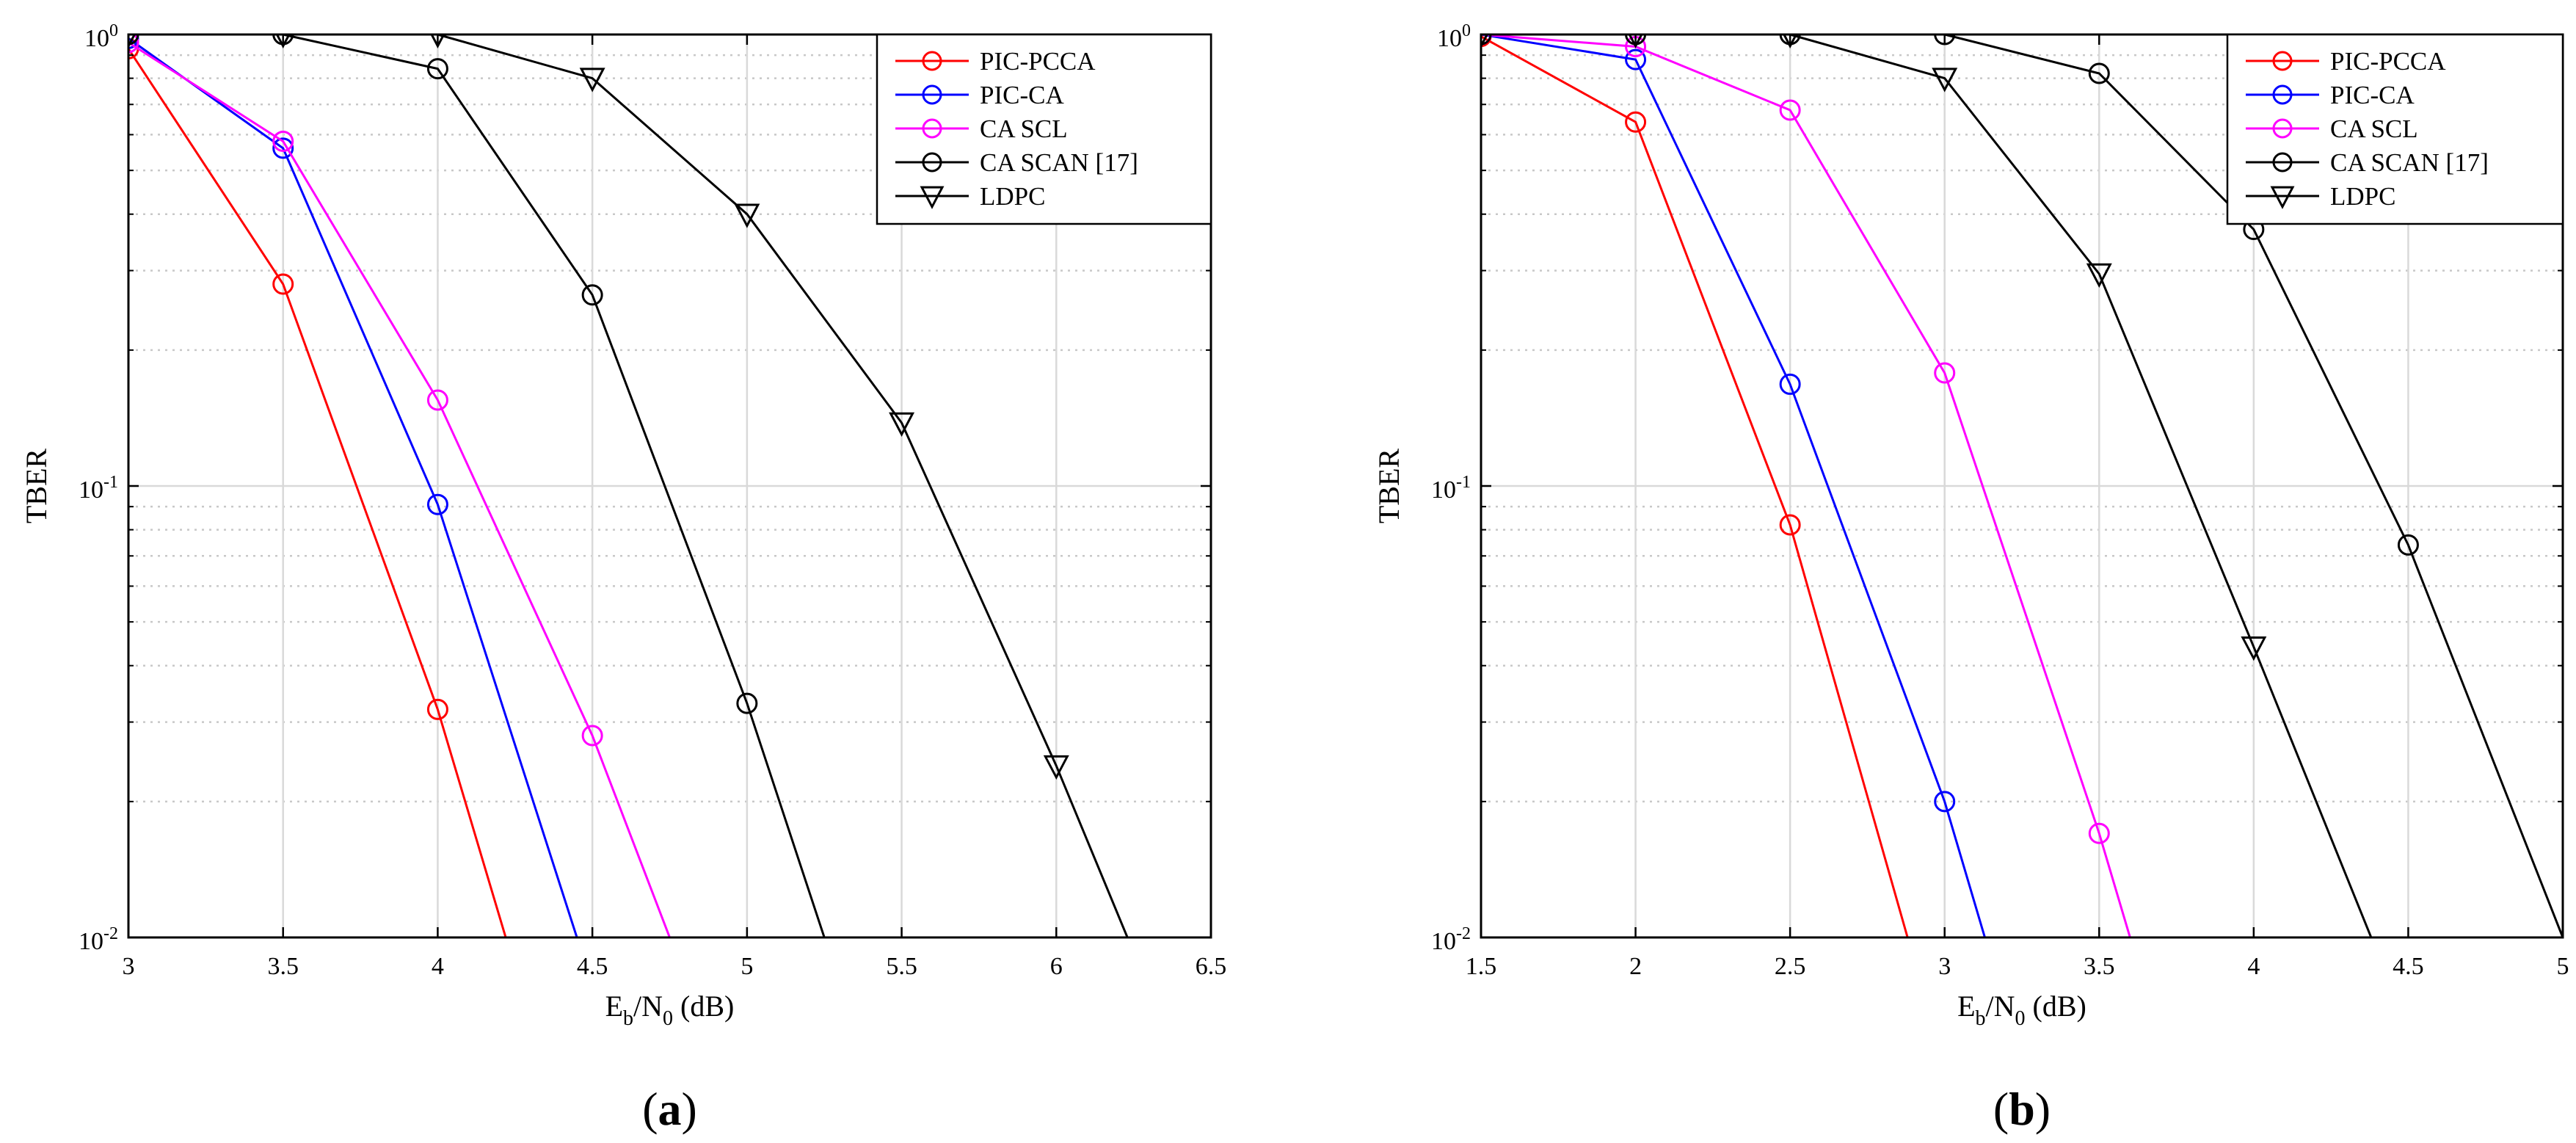 The width and height of the screenshot is (2576, 1143). What do you see at coordinates (1211, 966) in the screenshot?
I see `x-tick-label: 6.5` at bounding box center [1211, 966].